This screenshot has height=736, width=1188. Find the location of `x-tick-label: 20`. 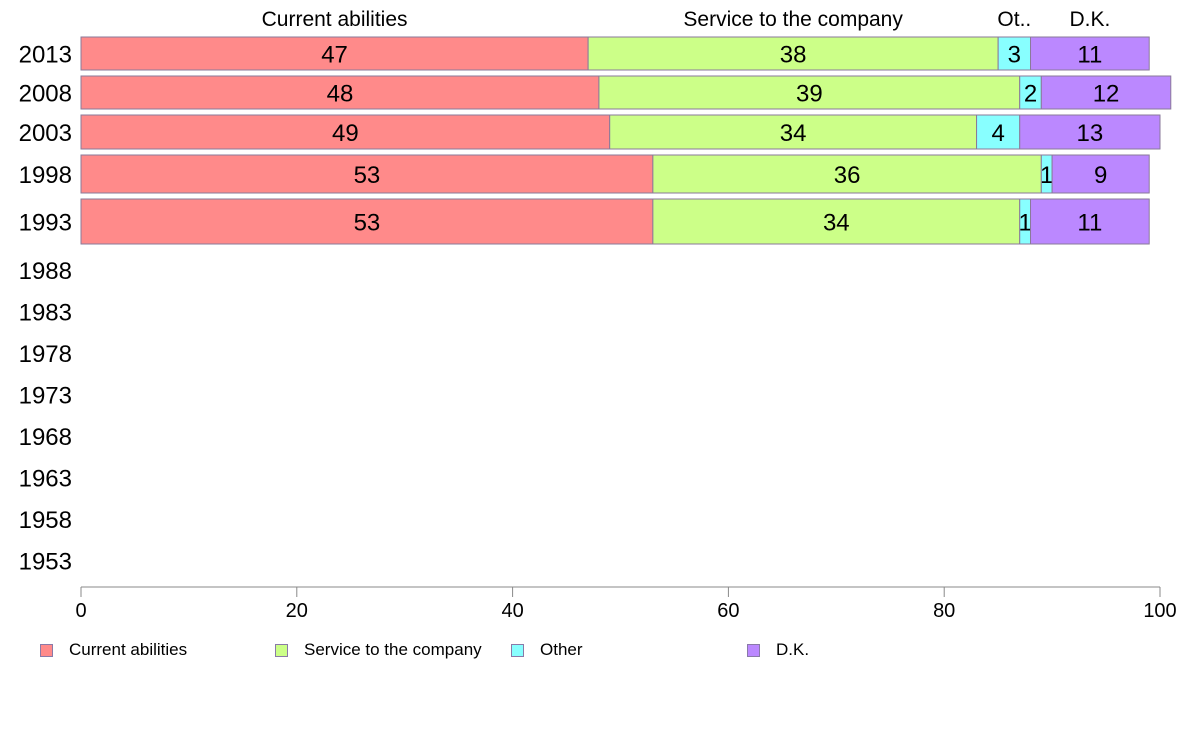

x-tick-label: 20 is located at coordinates (297, 611).